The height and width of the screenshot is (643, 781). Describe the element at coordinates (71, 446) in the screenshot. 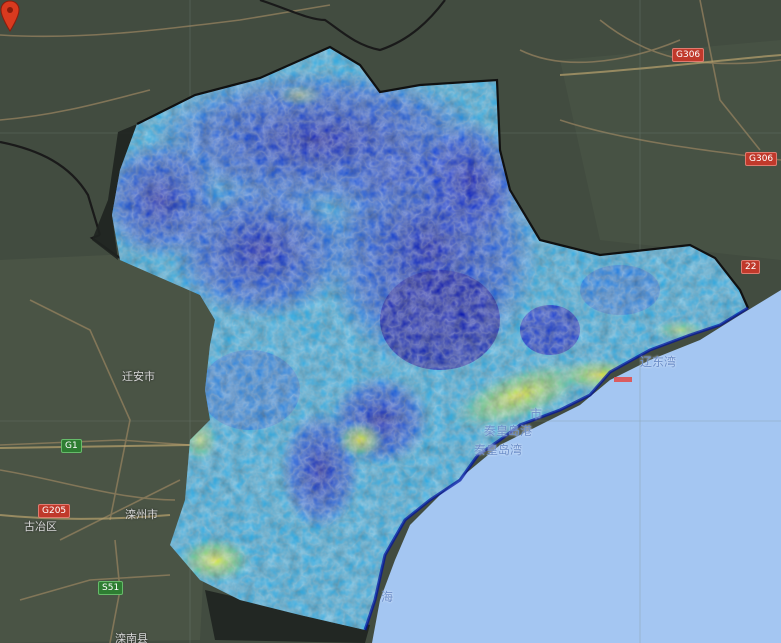

I see `shield-g1: G1` at that location.